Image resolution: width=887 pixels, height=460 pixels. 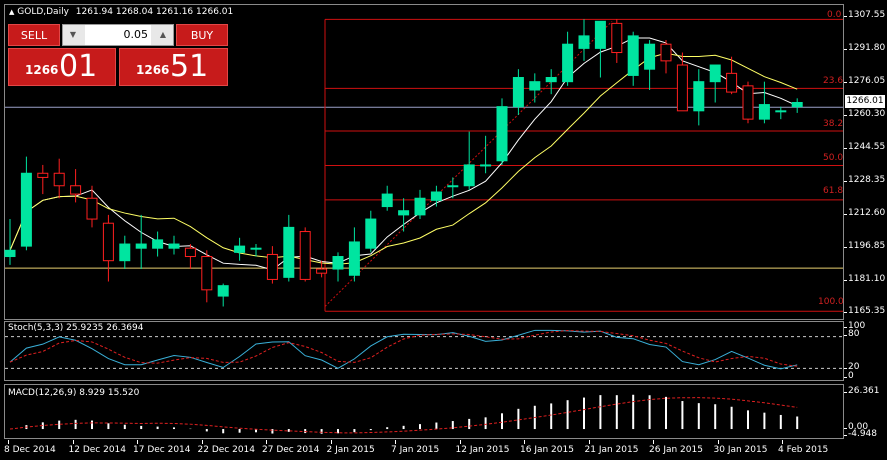 What do you see at coordinates (864, 279) in the screenshot?
I see `price-tick: 1181.10` at bounding box center [864, 279].